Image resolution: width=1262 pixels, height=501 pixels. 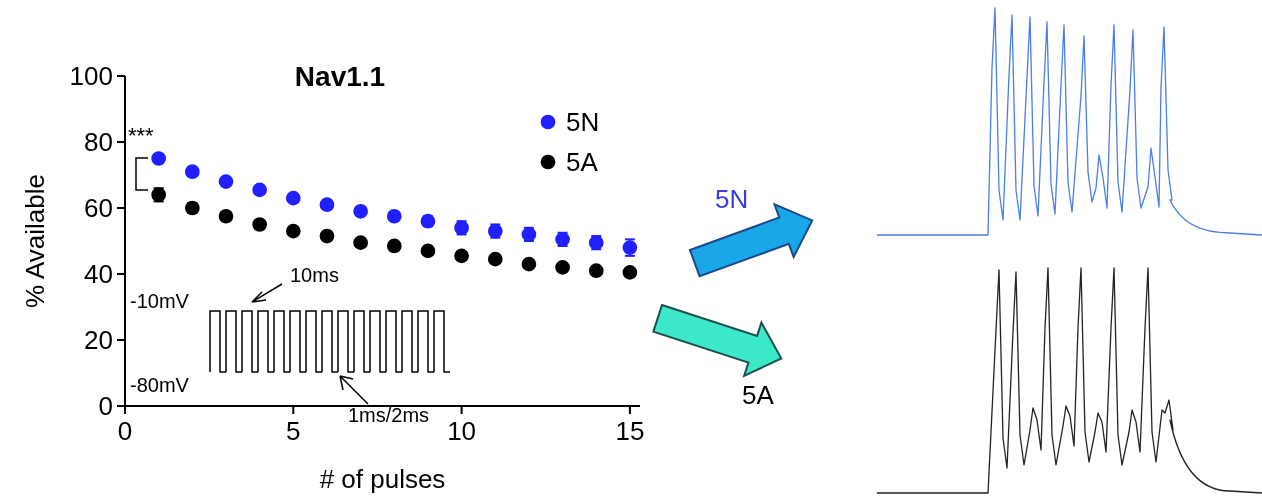 What do you see at coordinates (141, 135) in the screenshot?
I see `annotation: ***` at bounding box center [141, 135].